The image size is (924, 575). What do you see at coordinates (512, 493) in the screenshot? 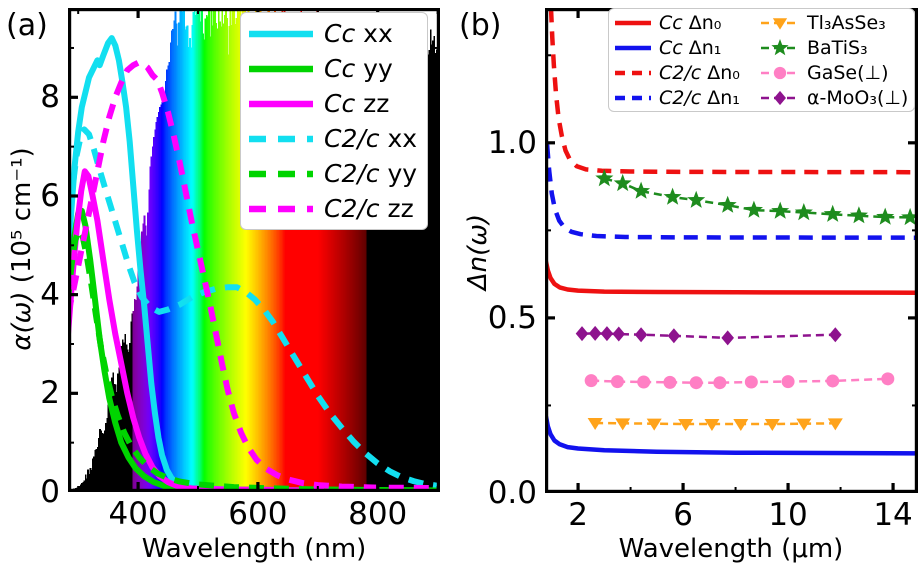
I see `panel-b-y-tick-label: 0.0` at bounding box center [512, 493].